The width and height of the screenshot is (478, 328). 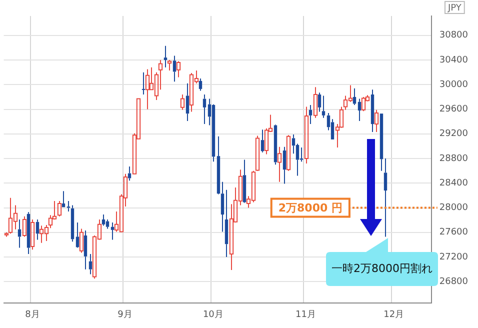 What do you see at coordinates (453, 233) in the screenshot?
I see `y-tick-label: 27600` at bounding box center [453, 233].